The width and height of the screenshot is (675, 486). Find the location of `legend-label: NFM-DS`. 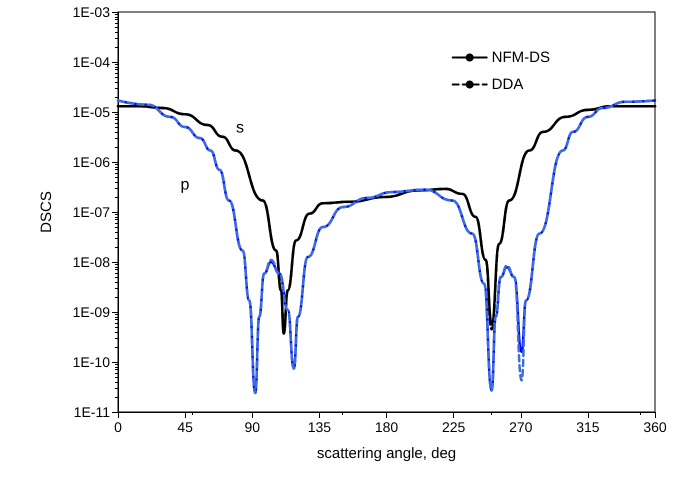

legend-label: NFM-DS is located at coordinates (521, 57).